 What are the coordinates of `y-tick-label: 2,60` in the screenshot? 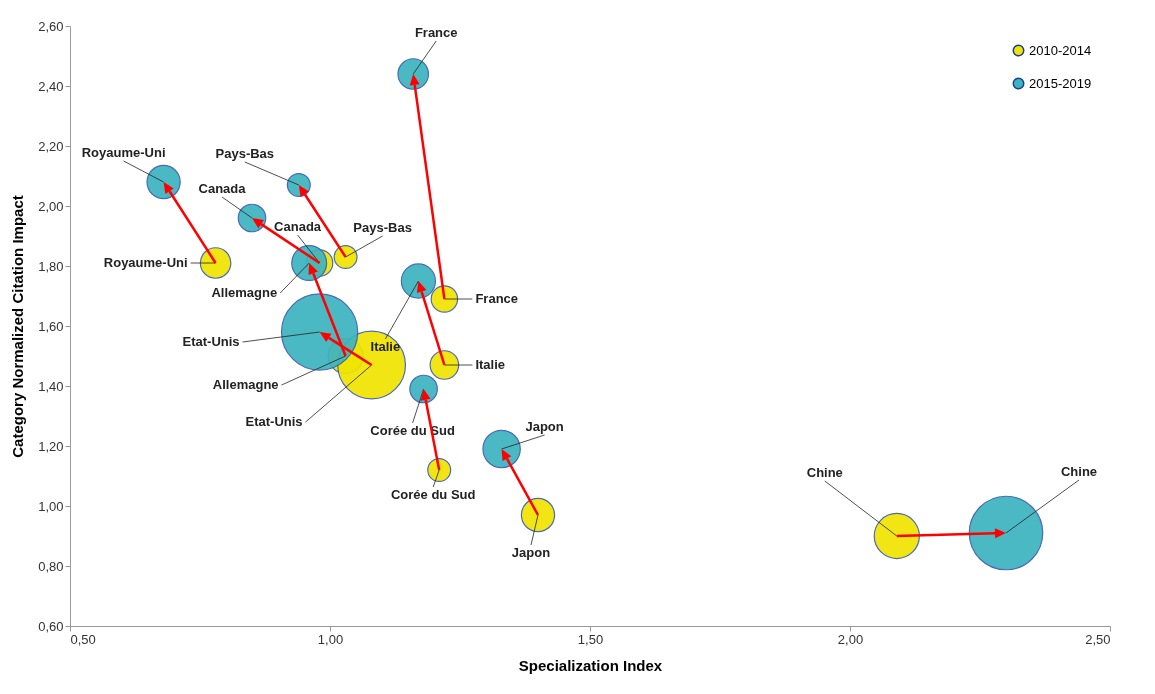 It's located at (51, 26).